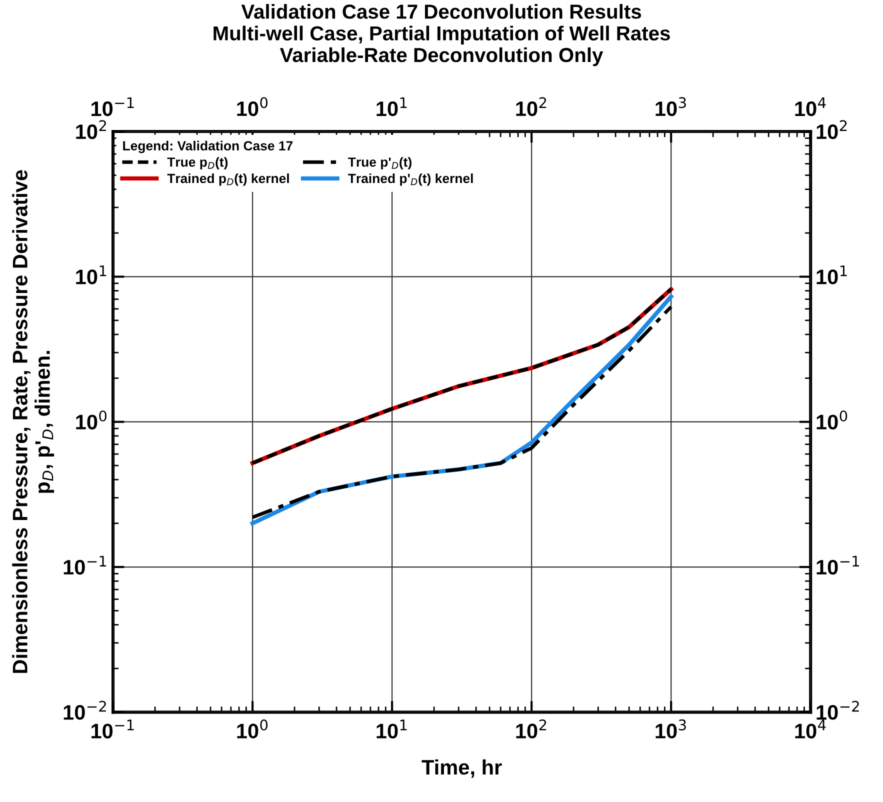 The height and width of the screenshot is (802, 883). What do you see at coordinates (442, 35) in the screenshot?
I see `chart-title: Validation Case 17 Deconvolution Results Multi-well Case, Partial Imputation of Well Rates Variable-Rate Deconvolution Only` at bounding box center [442, 35].